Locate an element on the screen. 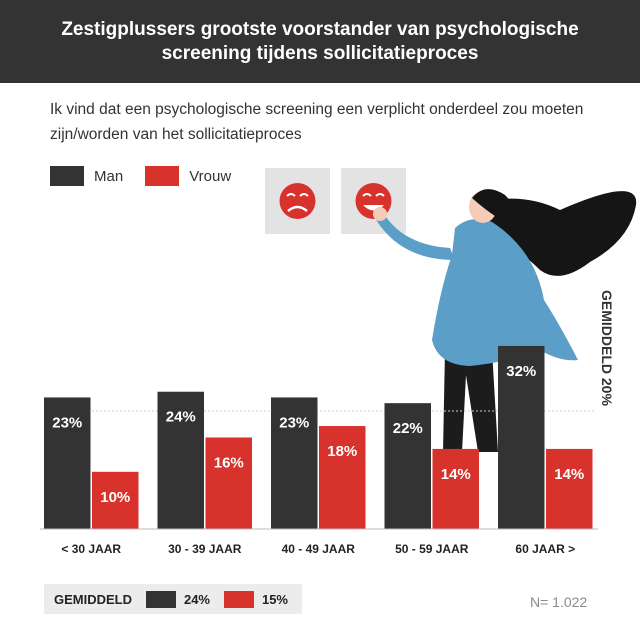 The image size is (640, 640). data-label-vrouw-2: 18% is located at coordinates (342, 451).